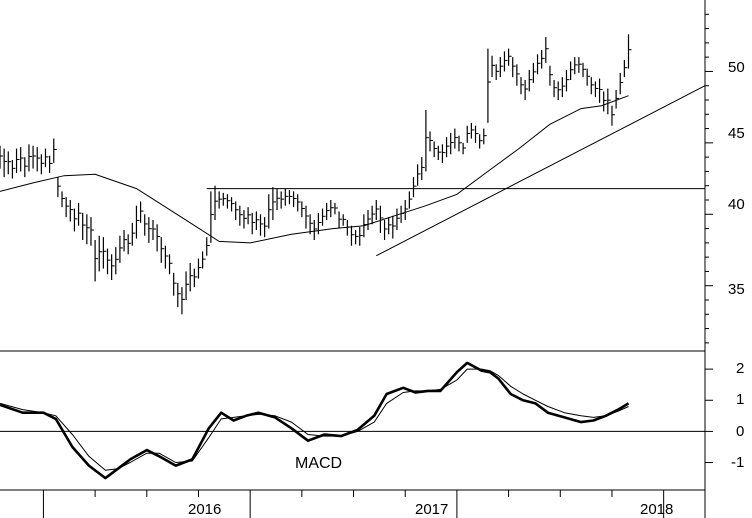  Describe the element at coordinates (736, 289) in the screenshot. I see `price-tick-35: 35` at that location.